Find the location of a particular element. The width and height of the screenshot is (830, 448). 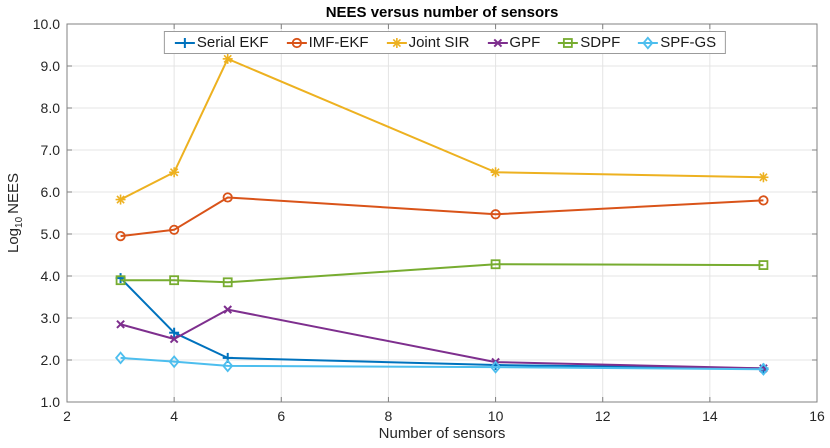

x-tick-label: 2 is located at coordinates (67, 416).